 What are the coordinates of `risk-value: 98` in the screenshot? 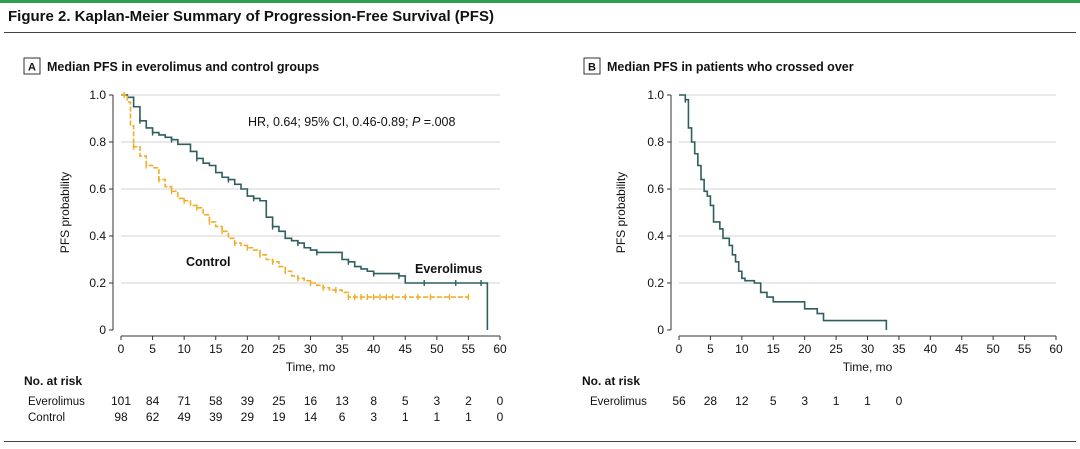 It's located at (121, 417).